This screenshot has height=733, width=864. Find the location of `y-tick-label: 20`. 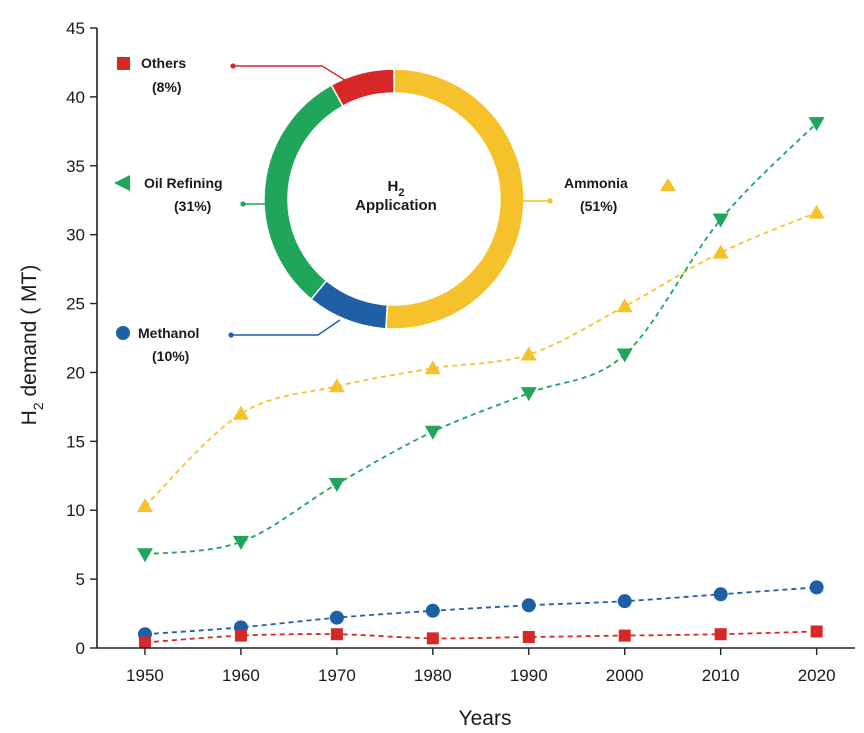

y-tick-label: 20 is located at coordinates (75, 372).